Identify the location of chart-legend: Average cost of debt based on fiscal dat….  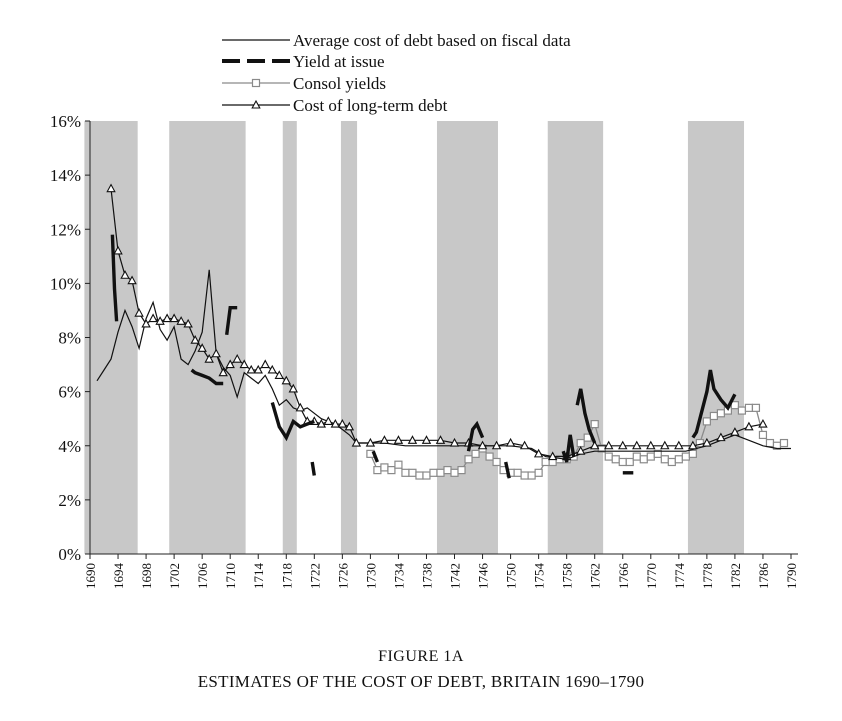
(396, 73).